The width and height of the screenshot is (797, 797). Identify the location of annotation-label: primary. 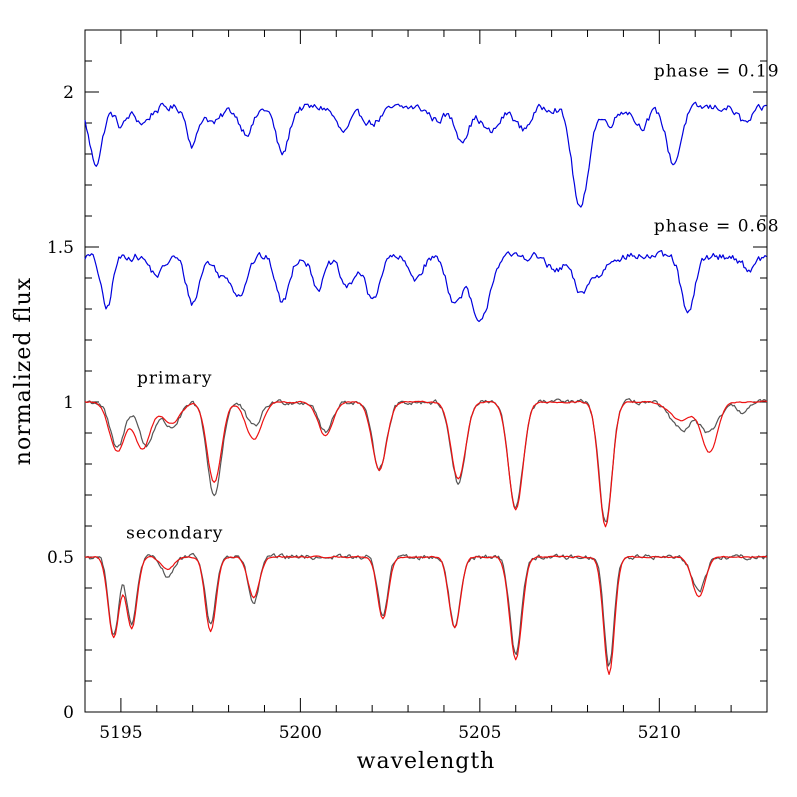
(174, 378).